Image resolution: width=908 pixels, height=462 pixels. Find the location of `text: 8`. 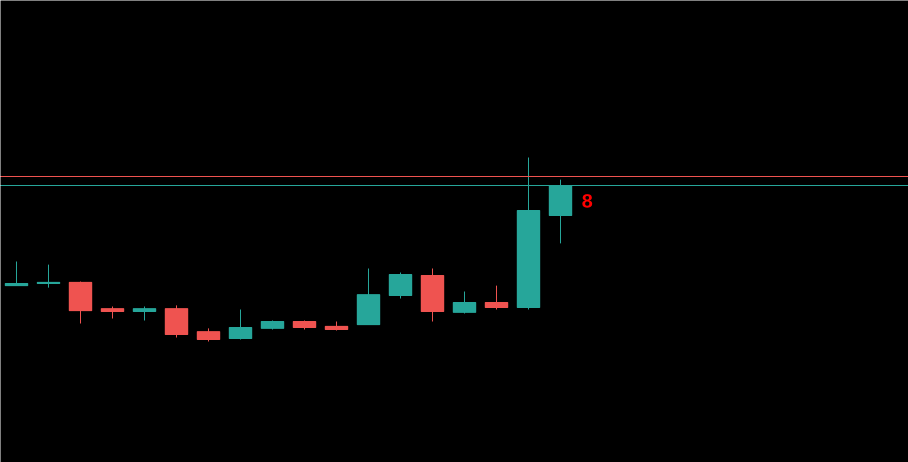

text: 8 is located at coordinates (587, 202).